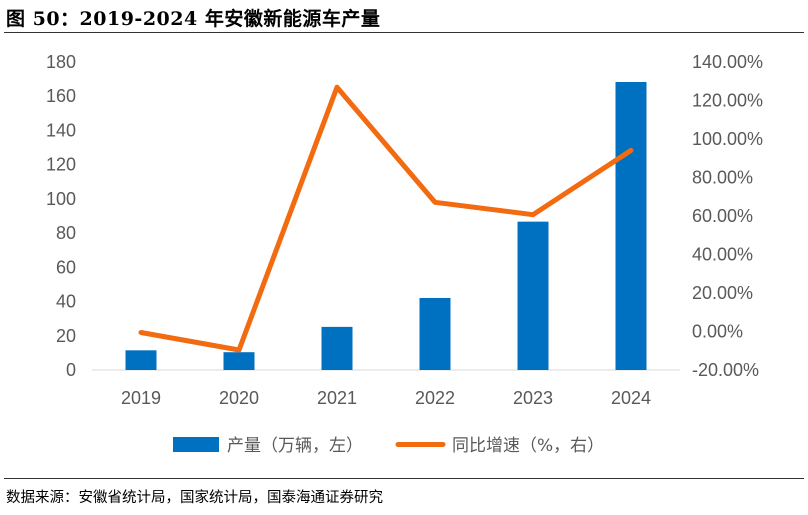 The width and height of the screenshot is (808, 515). Describe the element at coordinates (717, 332) in the screenshot. I see `right-tick-label: 0.00%` at that location.